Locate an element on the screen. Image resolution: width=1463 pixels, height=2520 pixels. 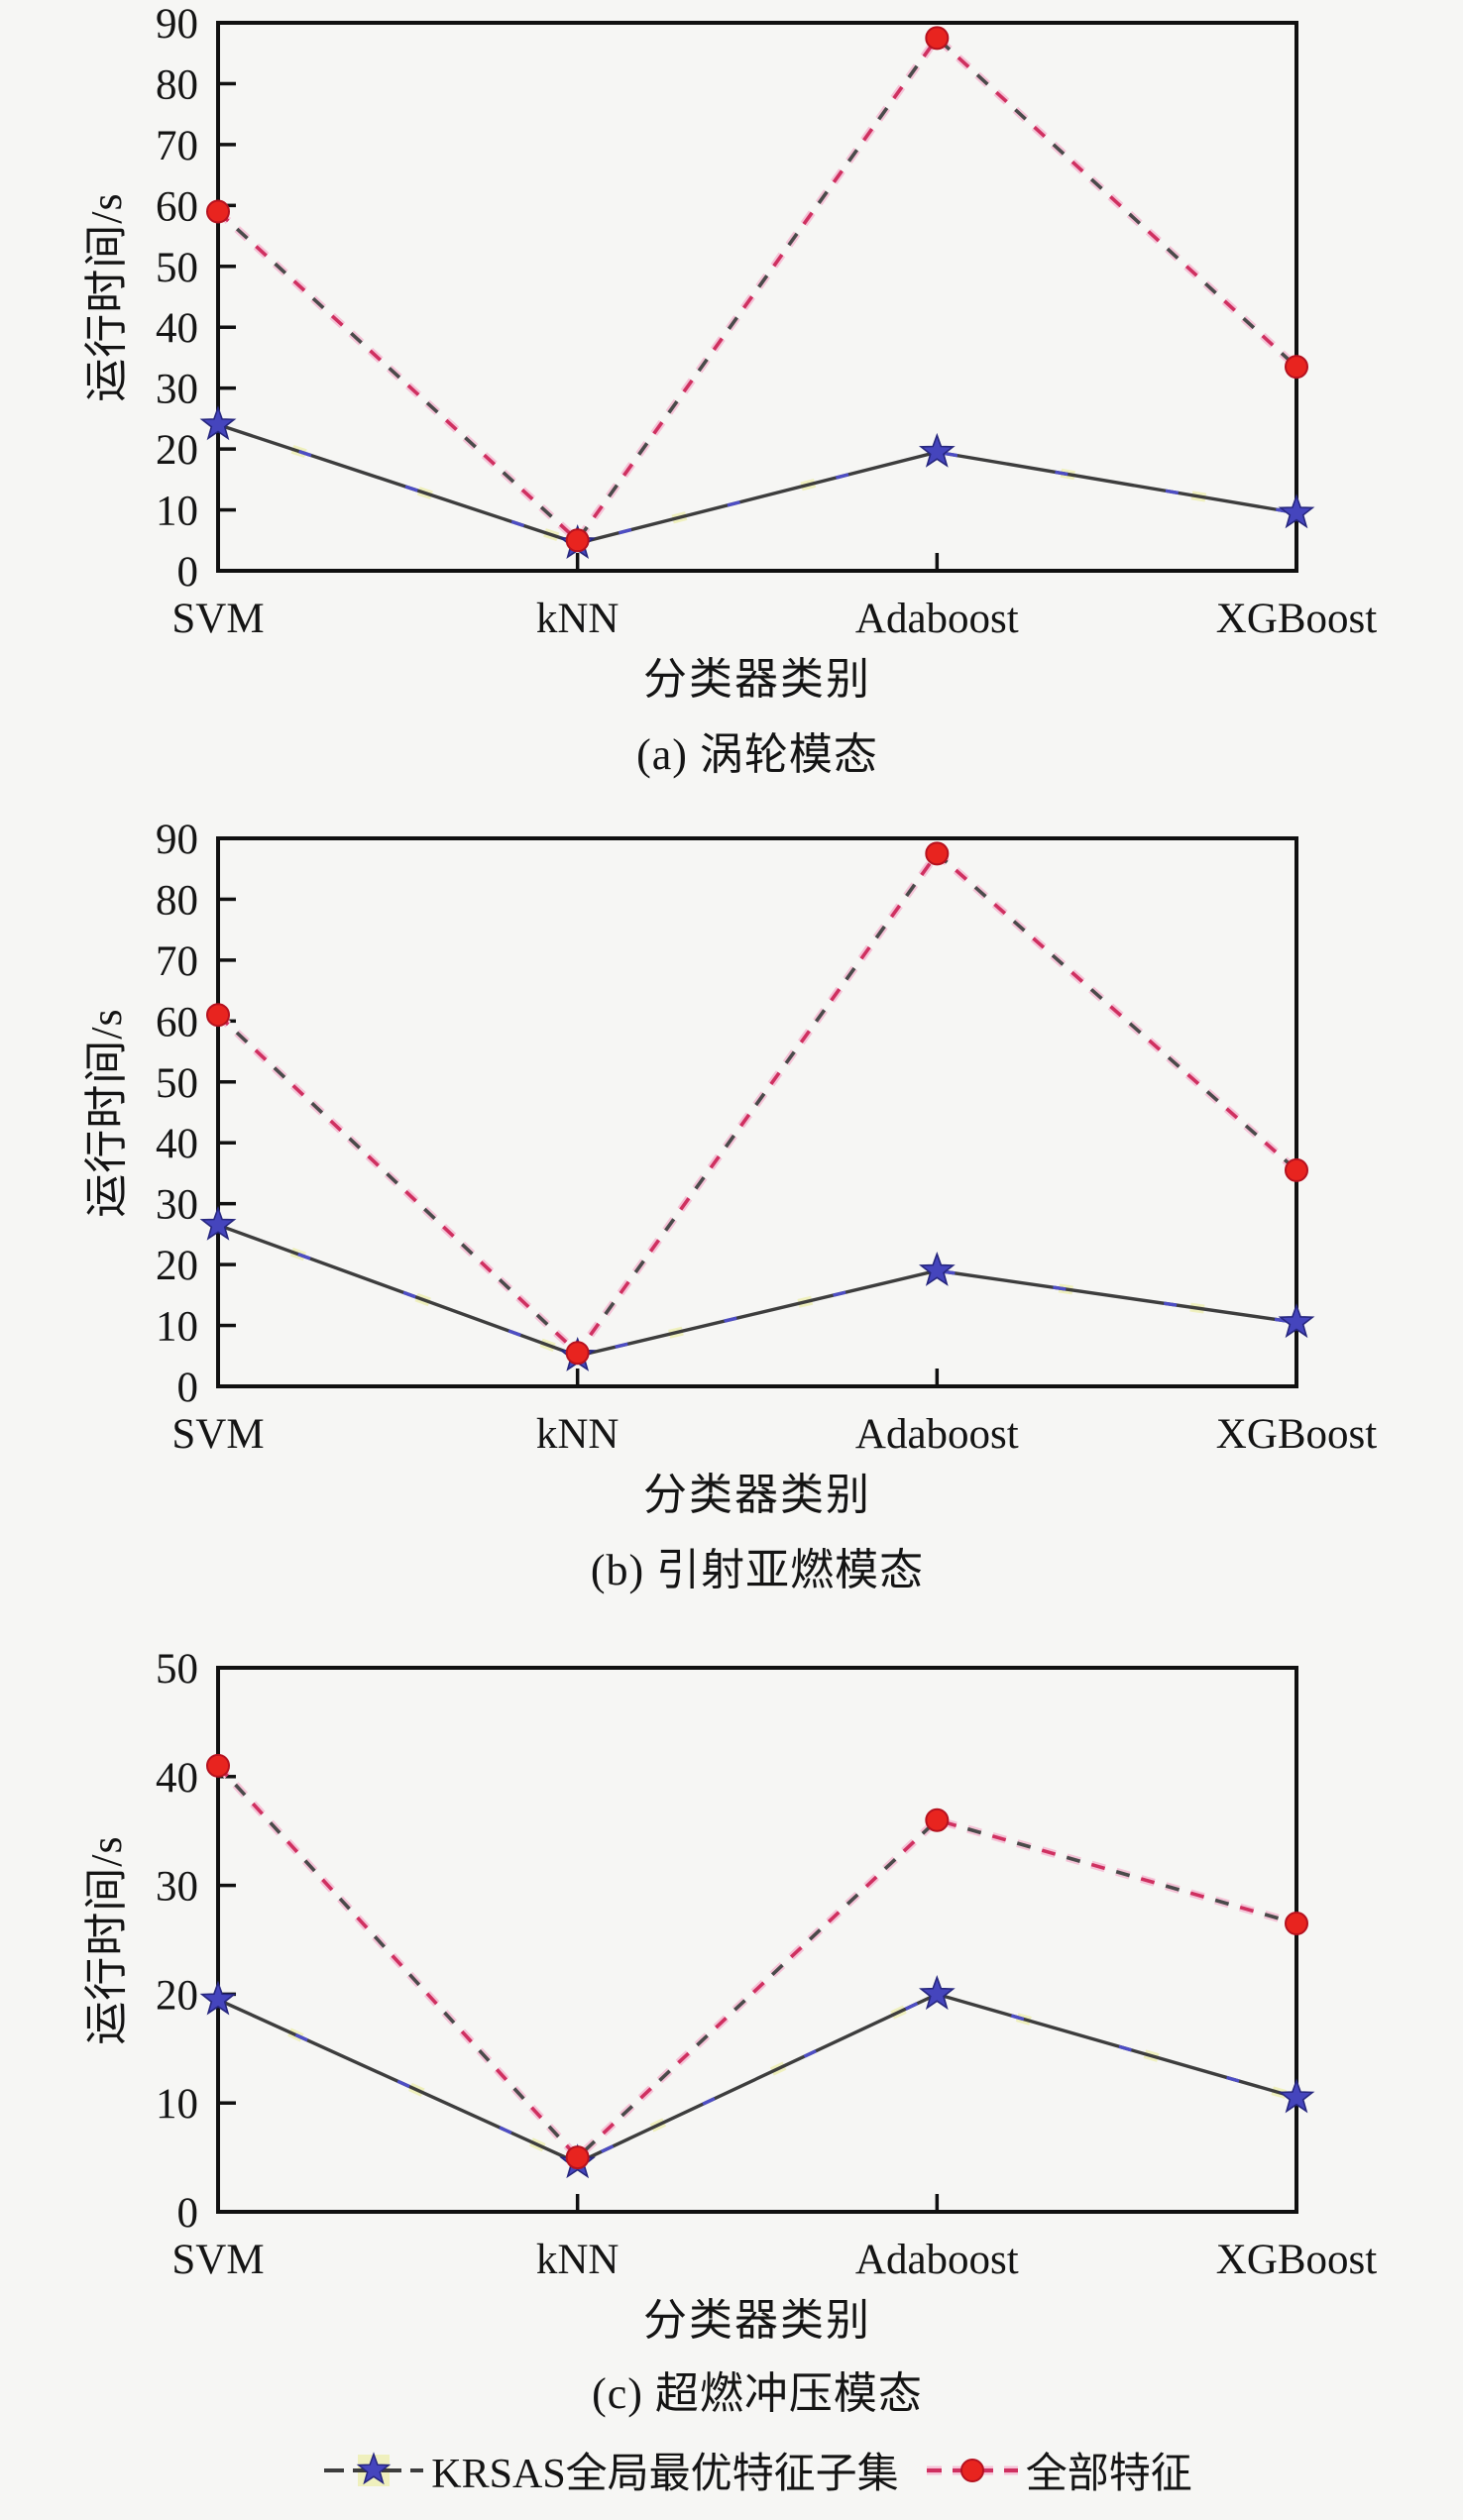
all-features-dash-circle-icon is located at coordinates (972, 2470).